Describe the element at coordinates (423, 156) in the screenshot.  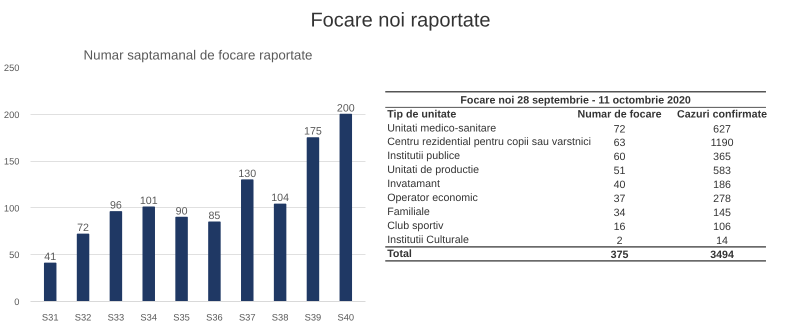
I see `category-label: Institutii publice` at that location.